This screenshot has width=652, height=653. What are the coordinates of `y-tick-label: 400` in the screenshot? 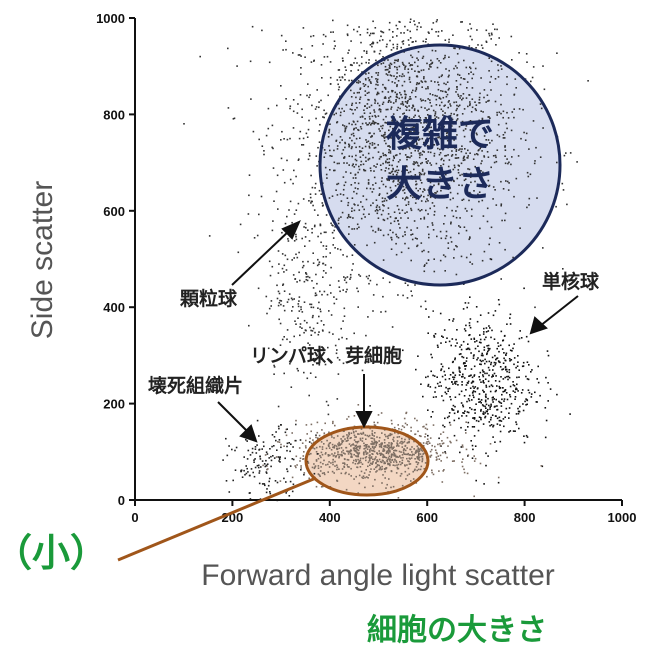 It's located at (114, 307).